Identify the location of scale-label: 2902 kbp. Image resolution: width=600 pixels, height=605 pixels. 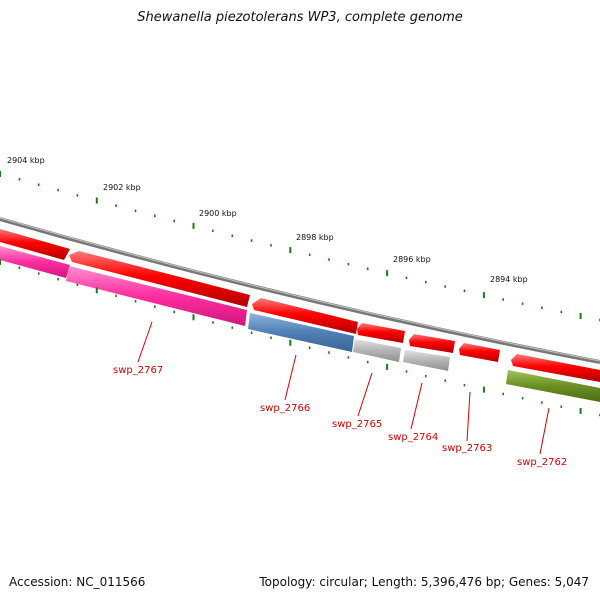
(122, 187).